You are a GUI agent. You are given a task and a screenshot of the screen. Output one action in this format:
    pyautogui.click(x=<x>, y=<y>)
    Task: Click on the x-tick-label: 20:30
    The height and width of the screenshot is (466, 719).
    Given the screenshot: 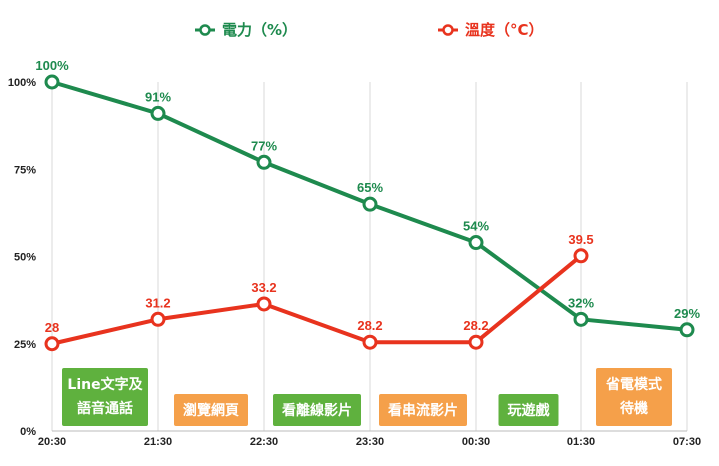 What is the action you would take?
    pyautogui.click(x=52, y=442)
    